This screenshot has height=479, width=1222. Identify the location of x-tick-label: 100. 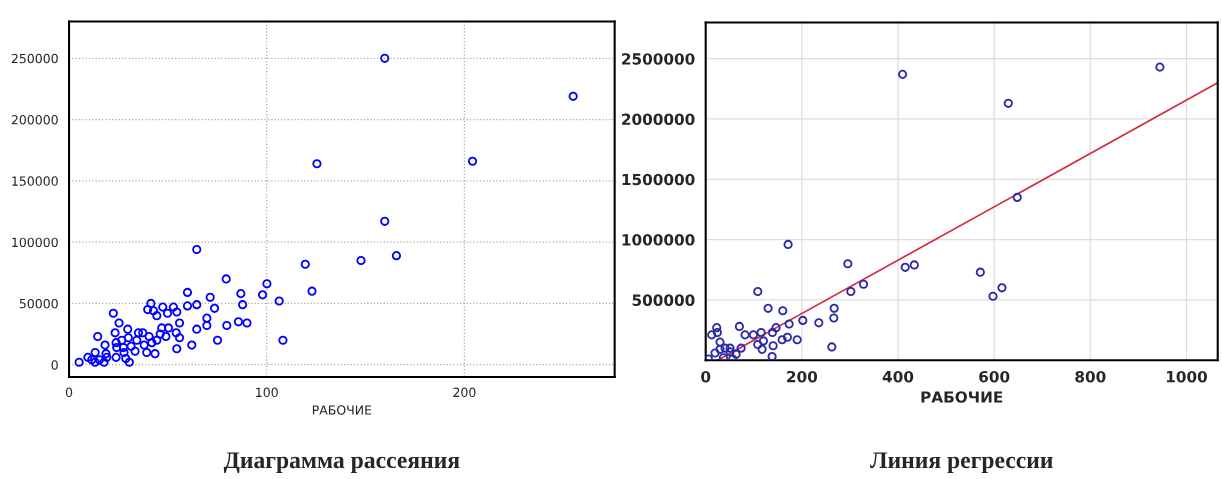
(267, 392).